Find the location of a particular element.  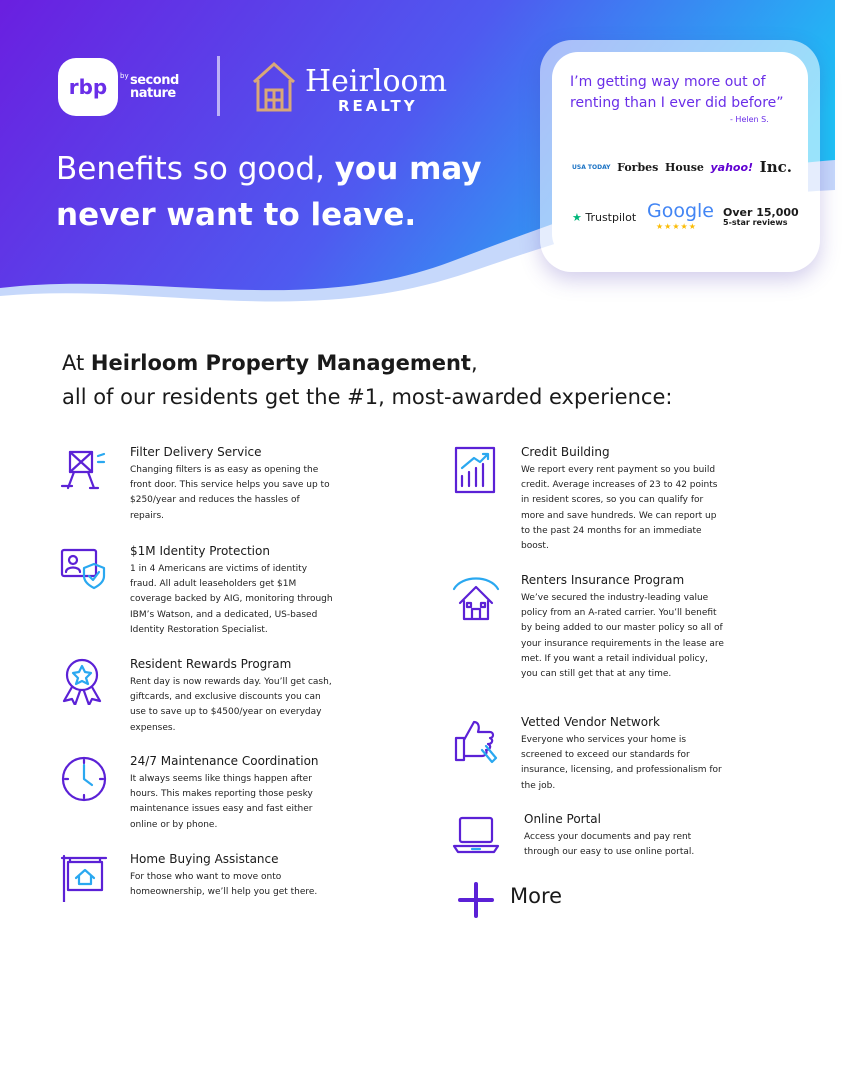

benefit-title: 24/7 Maintenance Coordination is located at coordinates (224, 761).